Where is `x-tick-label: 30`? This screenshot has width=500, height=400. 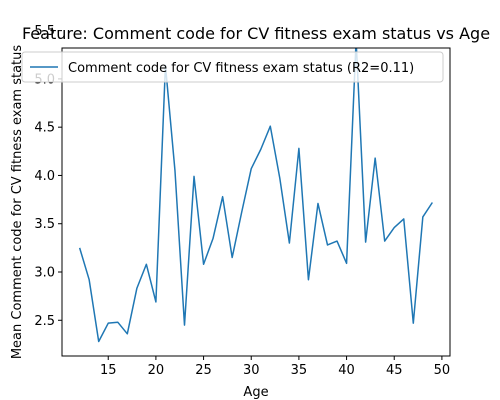
x-tick-label: 30 is located at coordinates (251, 370).